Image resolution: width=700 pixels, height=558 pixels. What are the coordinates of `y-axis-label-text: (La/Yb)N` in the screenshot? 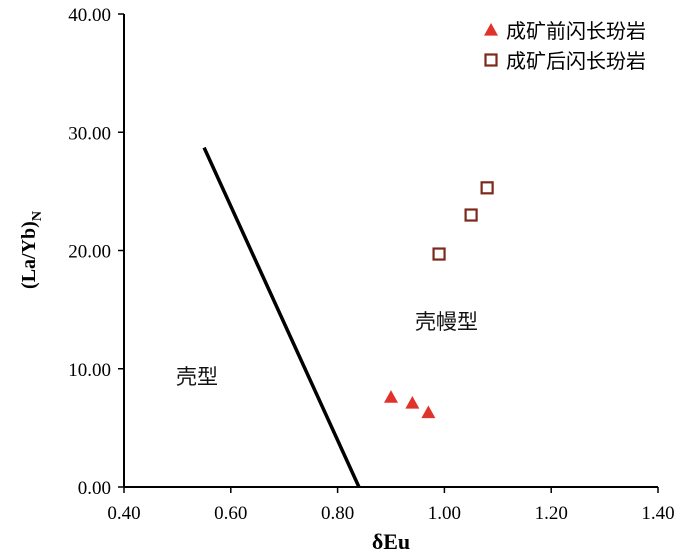 It's located at (31, 250).